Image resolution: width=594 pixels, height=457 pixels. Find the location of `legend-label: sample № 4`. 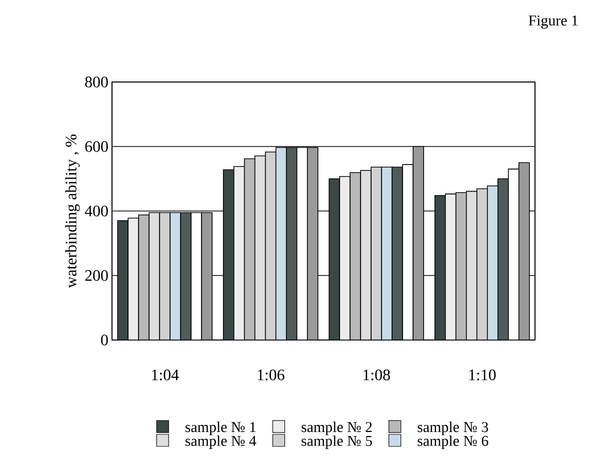

legend-label: sample № 4 is located at coordinates (221, 442).